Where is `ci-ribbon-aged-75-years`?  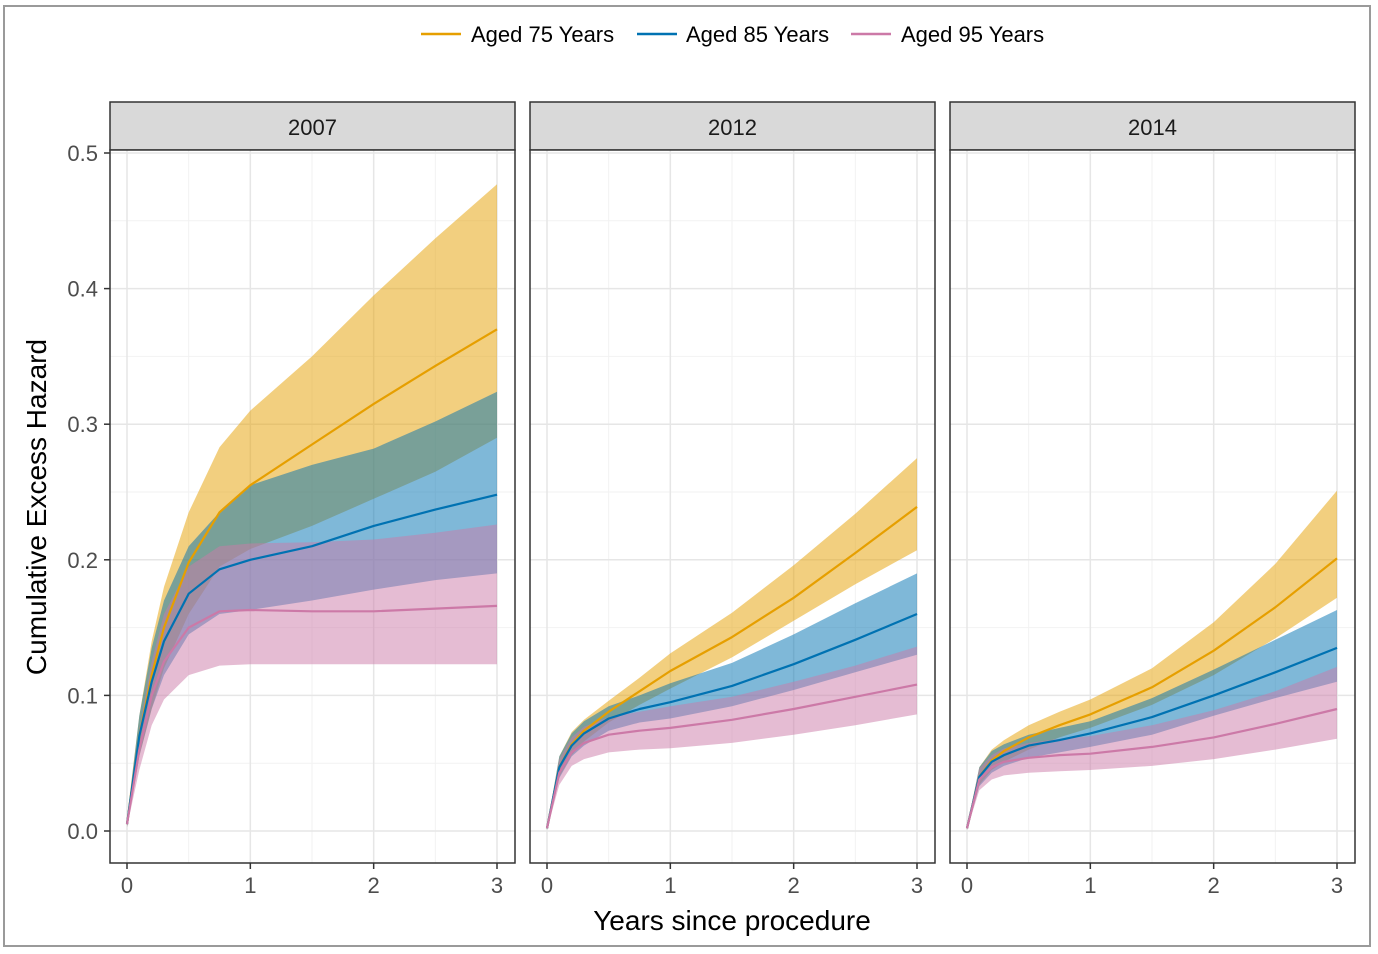 ci-ribbon-aged-75-years is located at coordinates (732, 644).